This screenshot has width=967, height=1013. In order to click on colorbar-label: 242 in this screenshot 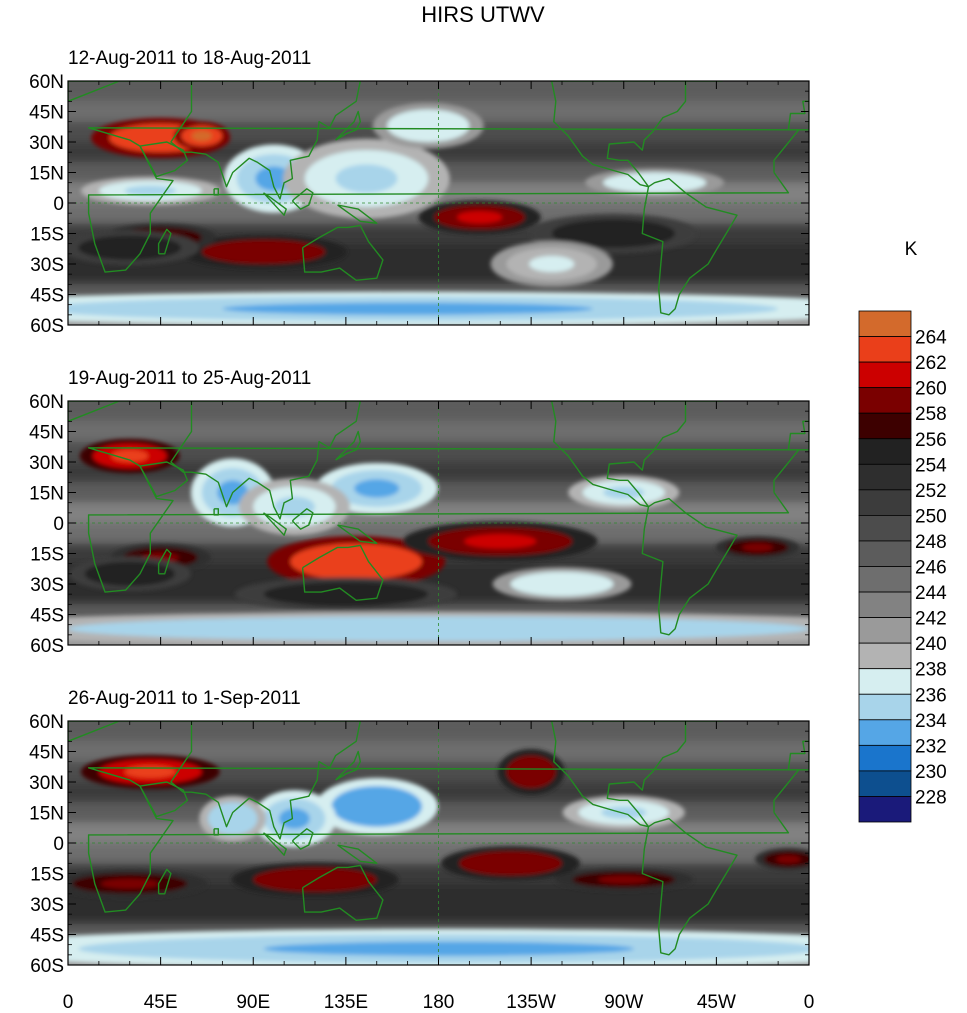, I will do `click(931, 619)`.